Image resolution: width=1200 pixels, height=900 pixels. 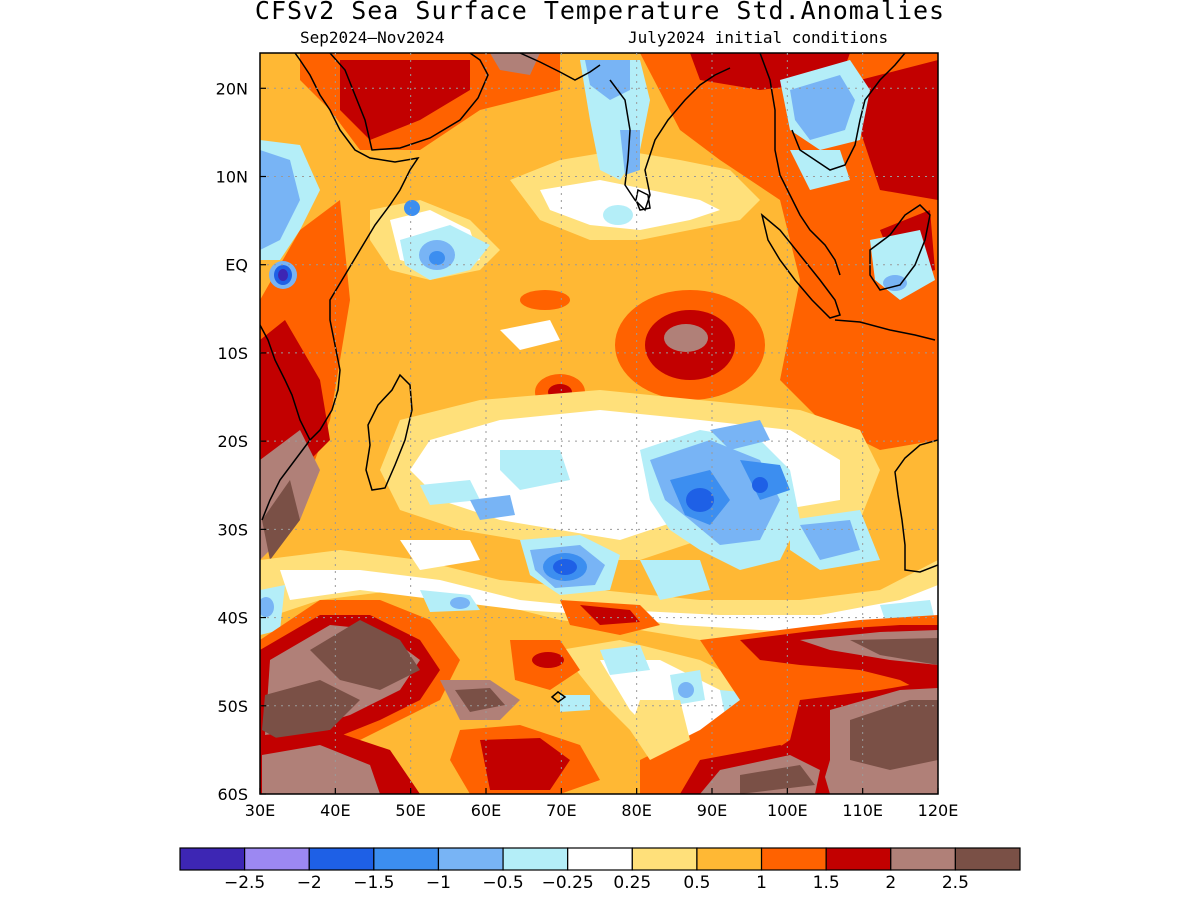 I want to click on lat-tick-label: 10S, so click(x=232, y=353).